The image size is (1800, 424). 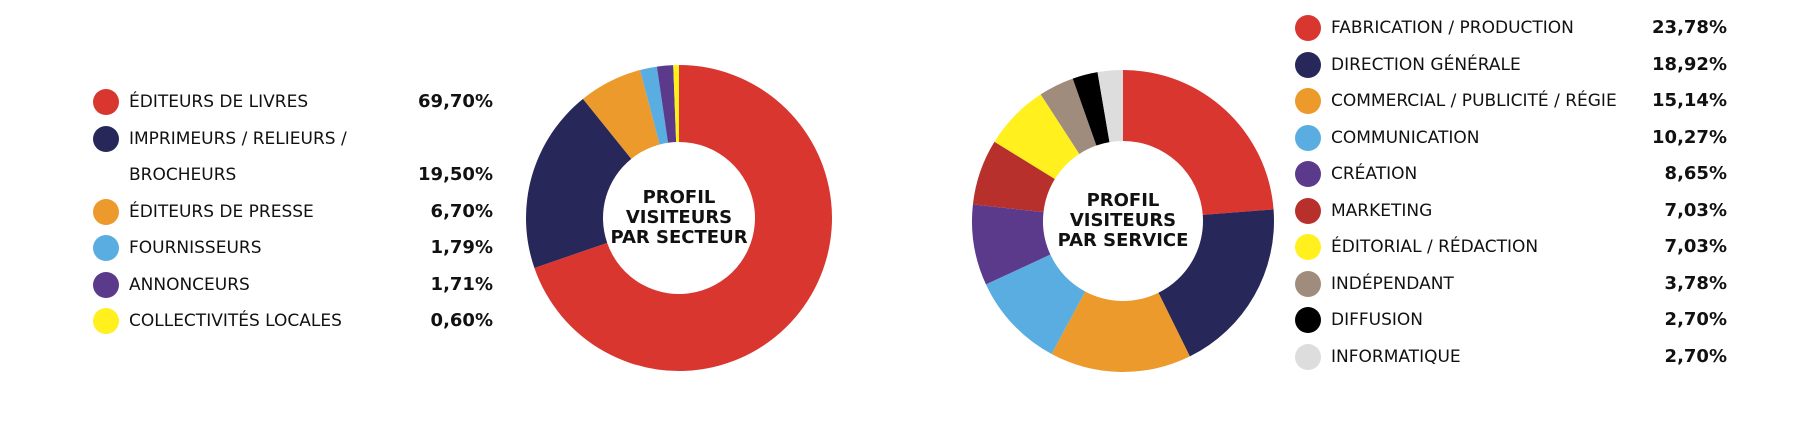 I want to click on value-label: 0,60%, so click(x=461, y=320).